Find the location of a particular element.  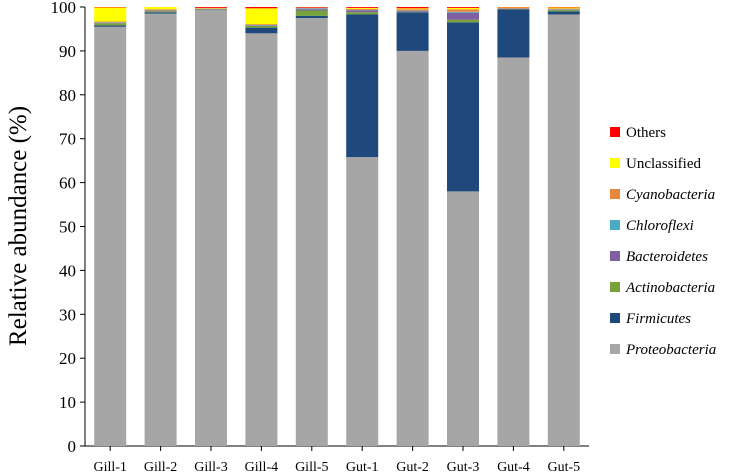

legend-label-cyanobacteria: Cyanobacteria is located at coordinates (670, 195).